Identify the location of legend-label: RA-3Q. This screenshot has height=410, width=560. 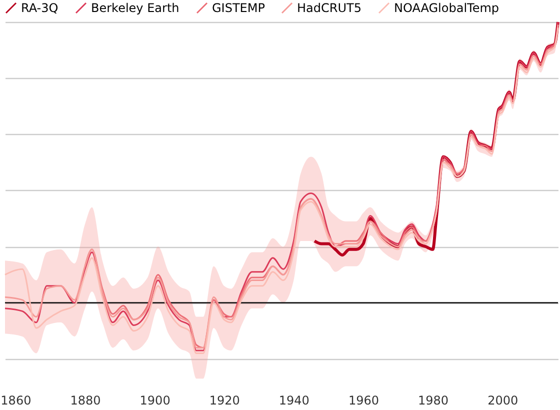
(39, 8).